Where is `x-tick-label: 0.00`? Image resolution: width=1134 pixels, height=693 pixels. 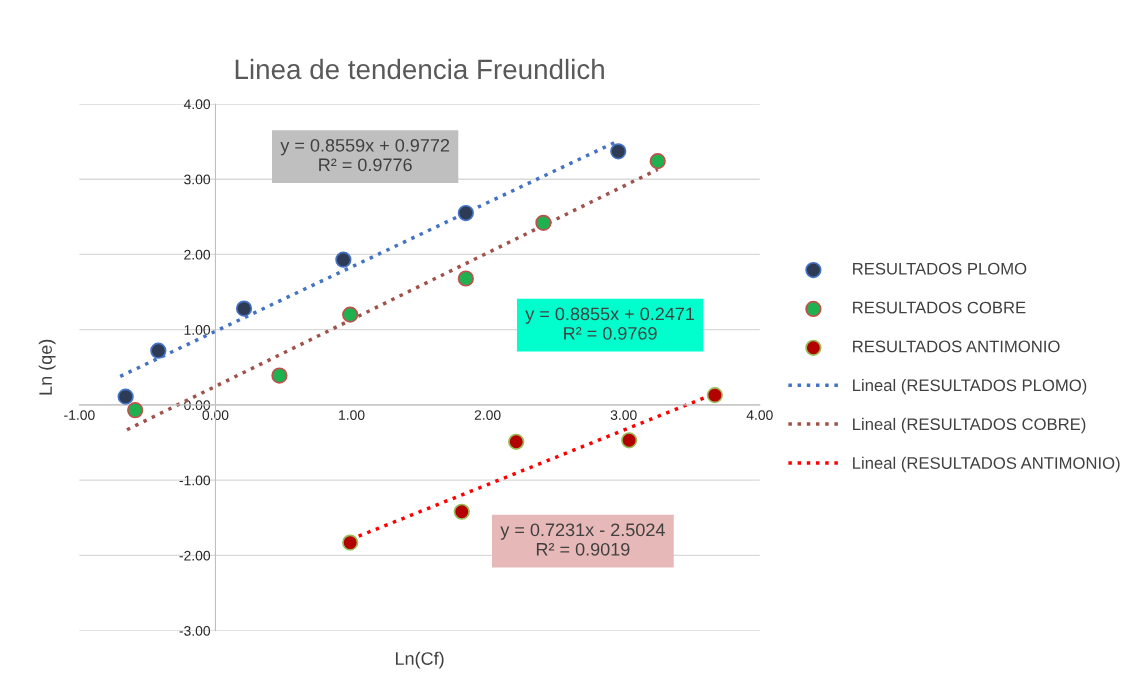 x-tick-label: 0.00 is located at coordinates (215, 415).